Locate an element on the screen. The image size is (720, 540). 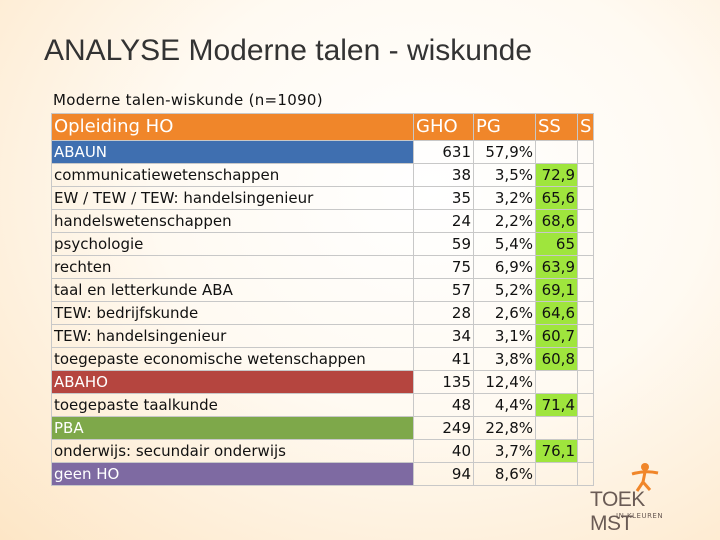
table-row: ABAHO 135 12,4% is located at coordinates (323, 382).